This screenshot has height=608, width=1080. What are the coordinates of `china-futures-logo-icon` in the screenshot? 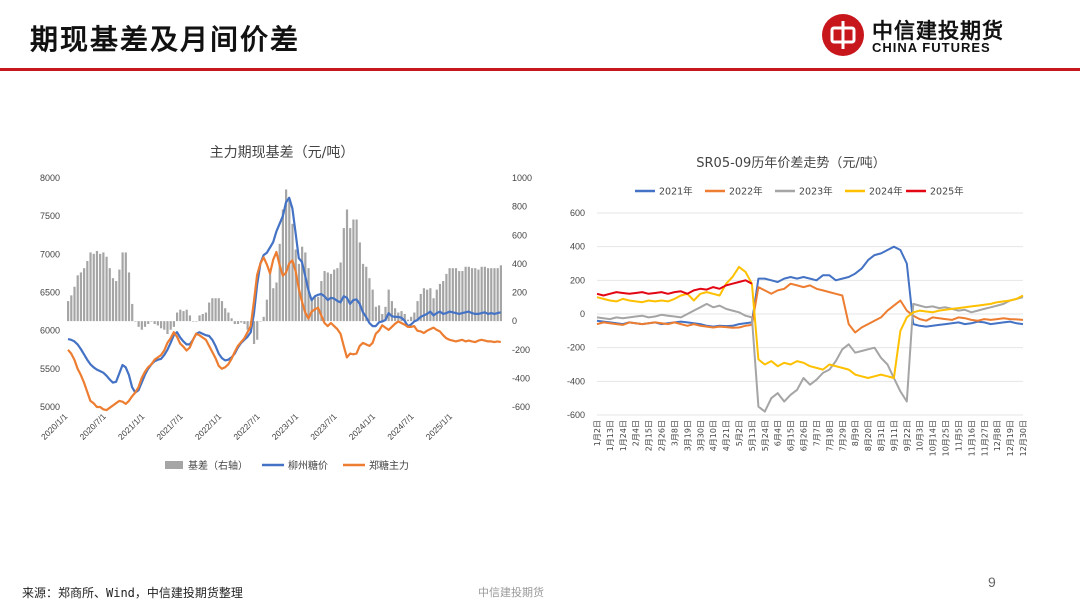 It's located at (843, 35).